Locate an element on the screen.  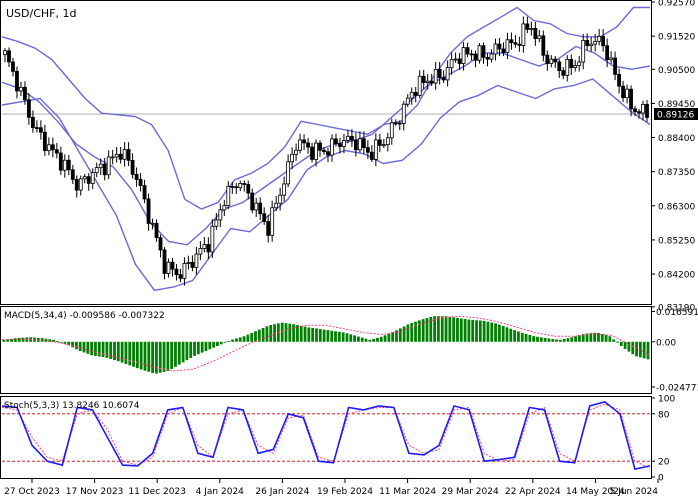
y-tick-label: 0.85250 is located at coordinates (676, 241).